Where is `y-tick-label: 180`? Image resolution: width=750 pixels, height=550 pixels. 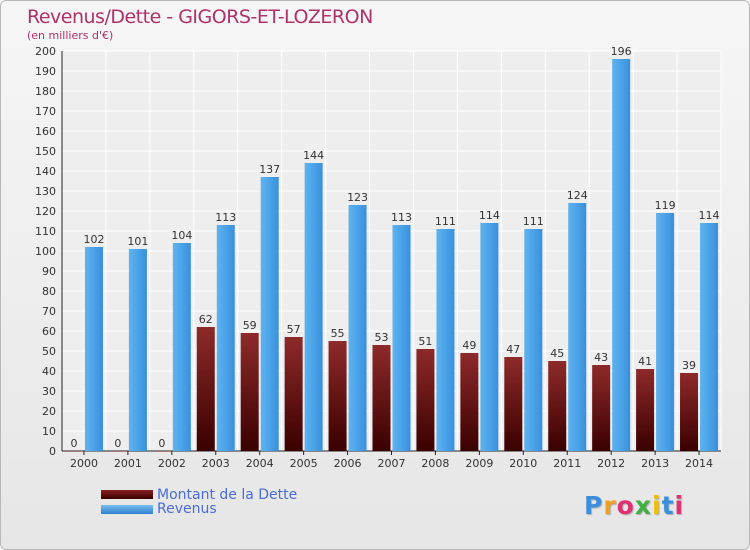 y-tick-label: 180 is located at coordinates (45, 91).